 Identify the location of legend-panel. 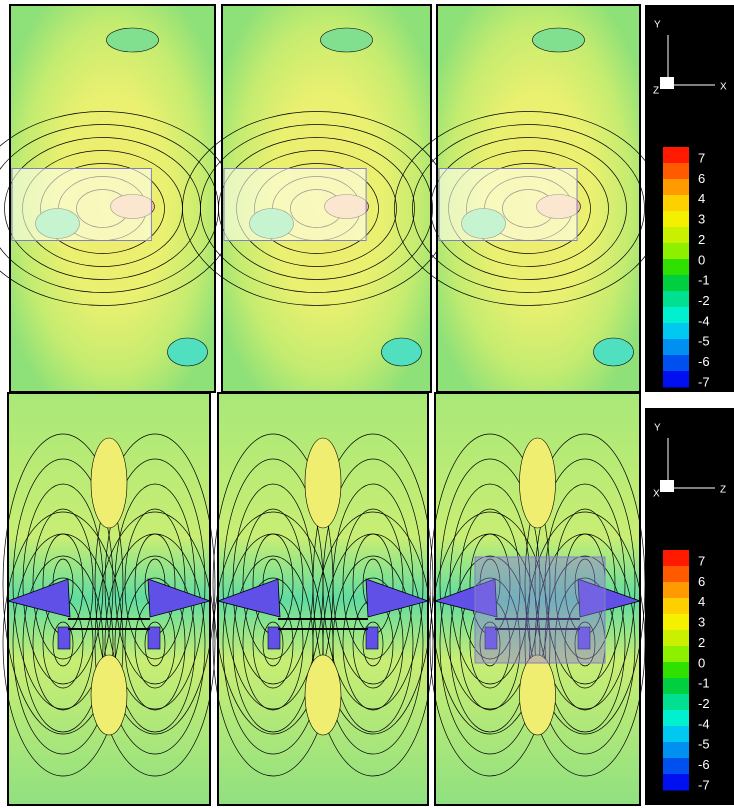
(689, 198).